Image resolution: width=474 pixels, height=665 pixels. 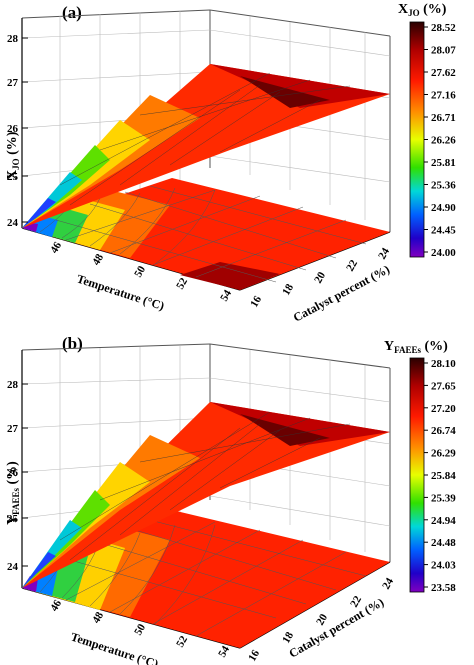 What do you see at coordinates (443, 521) in the screenshot?
I see `colorbar-tick-label: 24.94` at bounding box center [443, 521].